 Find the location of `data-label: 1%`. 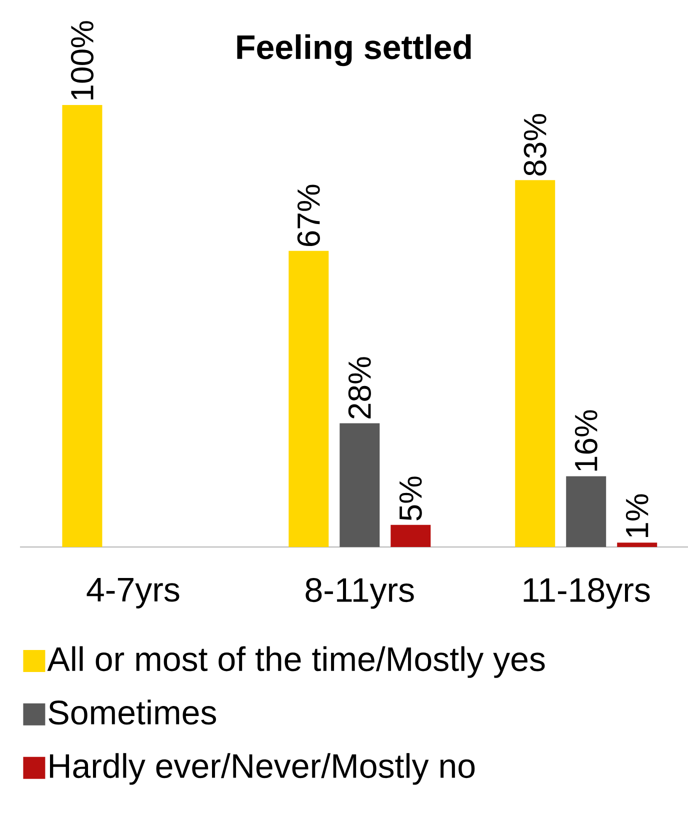

data-label: 1% is located at coordinates (637, 515).